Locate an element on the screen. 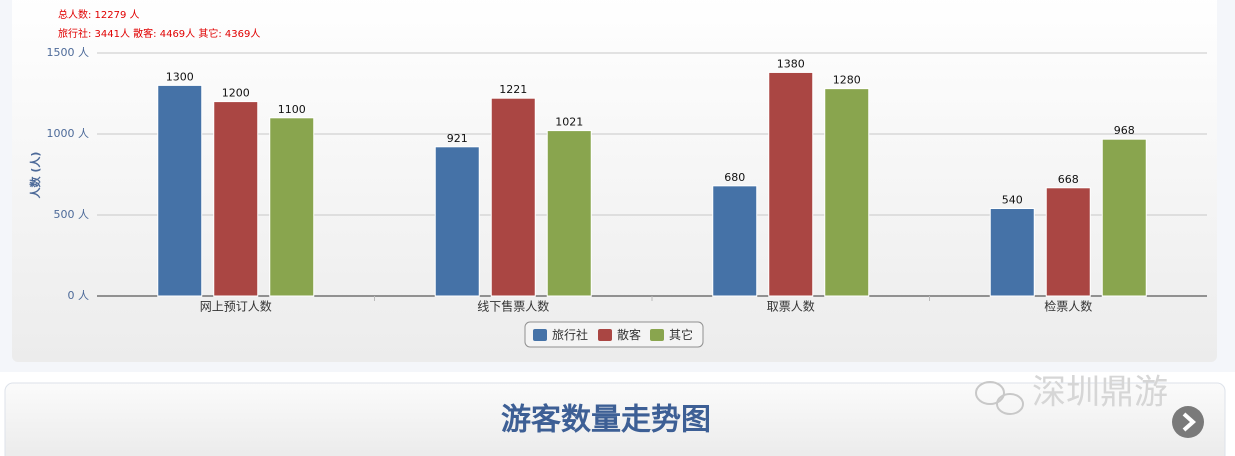 This screenshot has width=1235, height=456. x-tick-label: 检票人数 is located at coordinates (1068, 306).